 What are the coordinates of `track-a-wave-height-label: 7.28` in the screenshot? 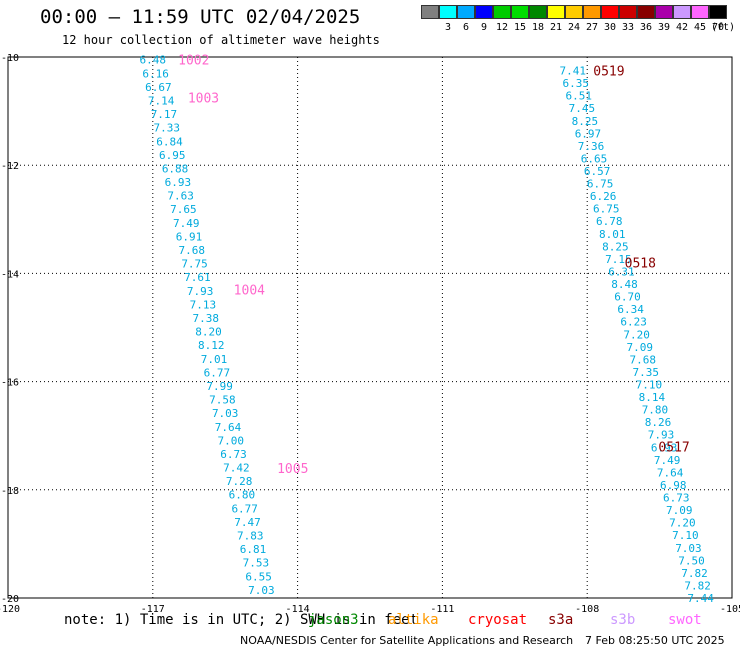 It's located at (239, 481).